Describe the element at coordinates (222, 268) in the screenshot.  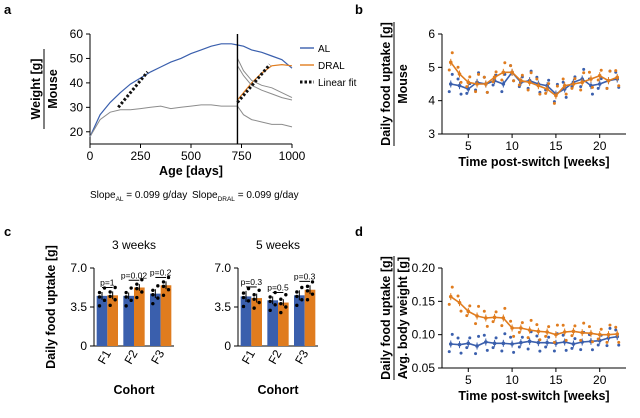
I see `panel-c-2-y-tick-label: 7.0` at that location.